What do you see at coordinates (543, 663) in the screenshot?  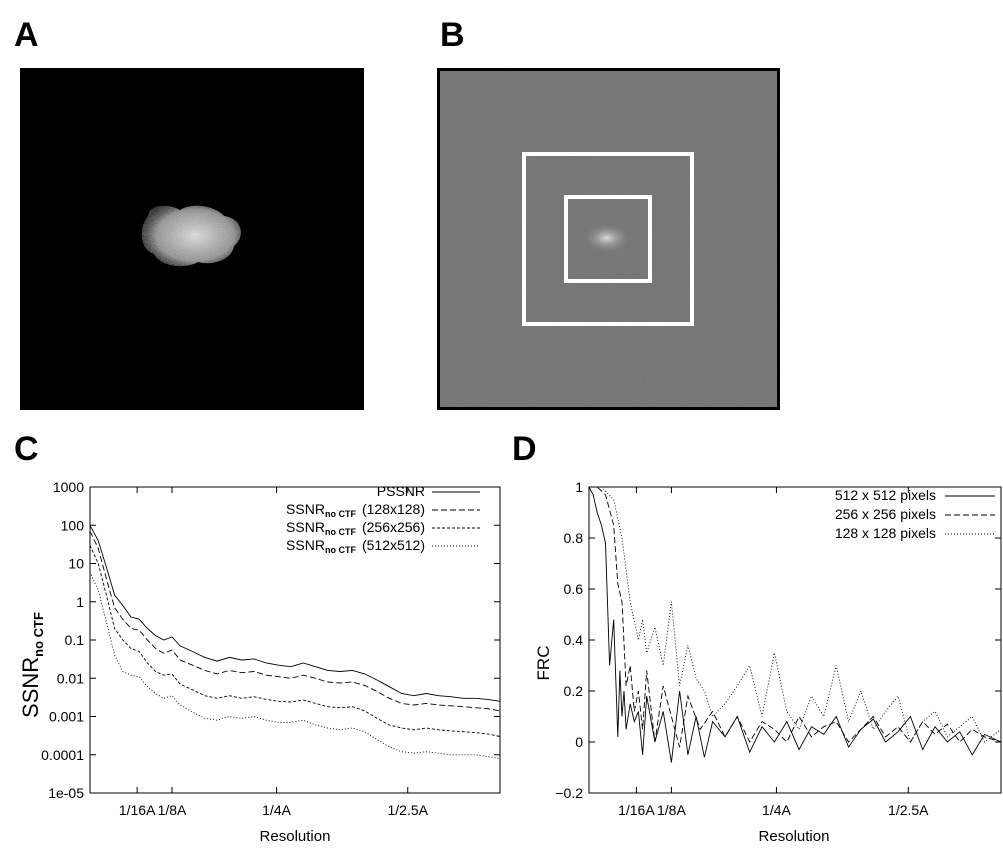 I see `y-axis-label-frc: FRC` at bounding box center [543, 663].